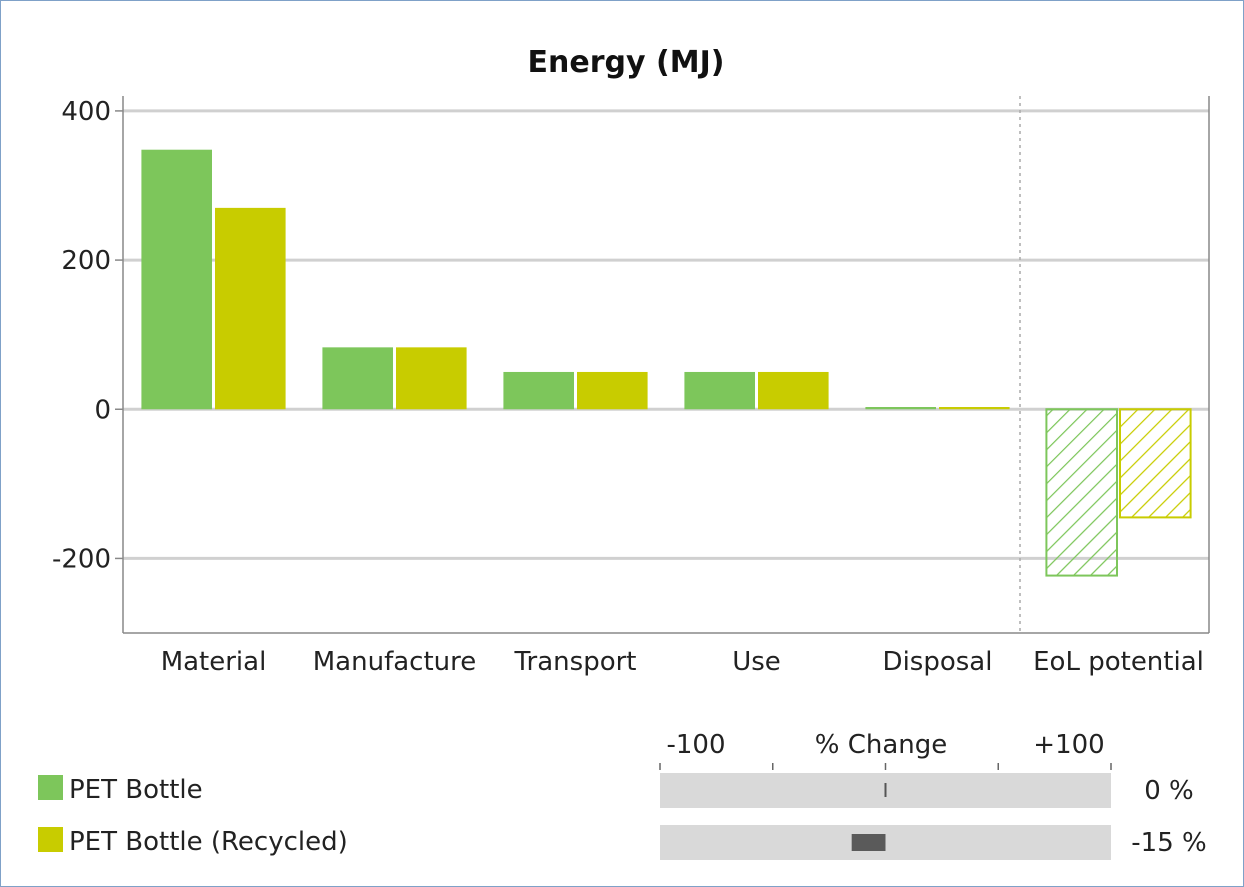  What do you see at coordinates (214, 662) in the screenshot?
I see `xcat-label-0: Material` at bounding box center [214, 662].